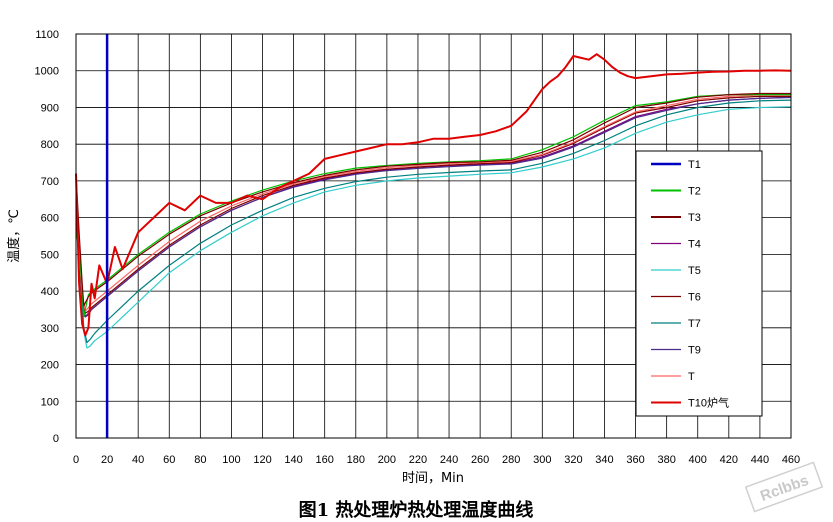 The height and width of the screenshot is (522, 833). What do you see at coordinates (691, 377) in the screenshot?
I see `legend-label: T` at bounding box center [691, 377].